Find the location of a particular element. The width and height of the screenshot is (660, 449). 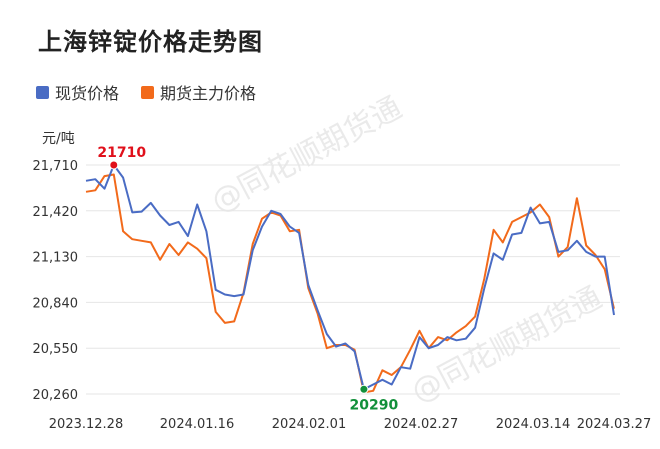

legend-swatch-futures is located at coordinates (148, 92).